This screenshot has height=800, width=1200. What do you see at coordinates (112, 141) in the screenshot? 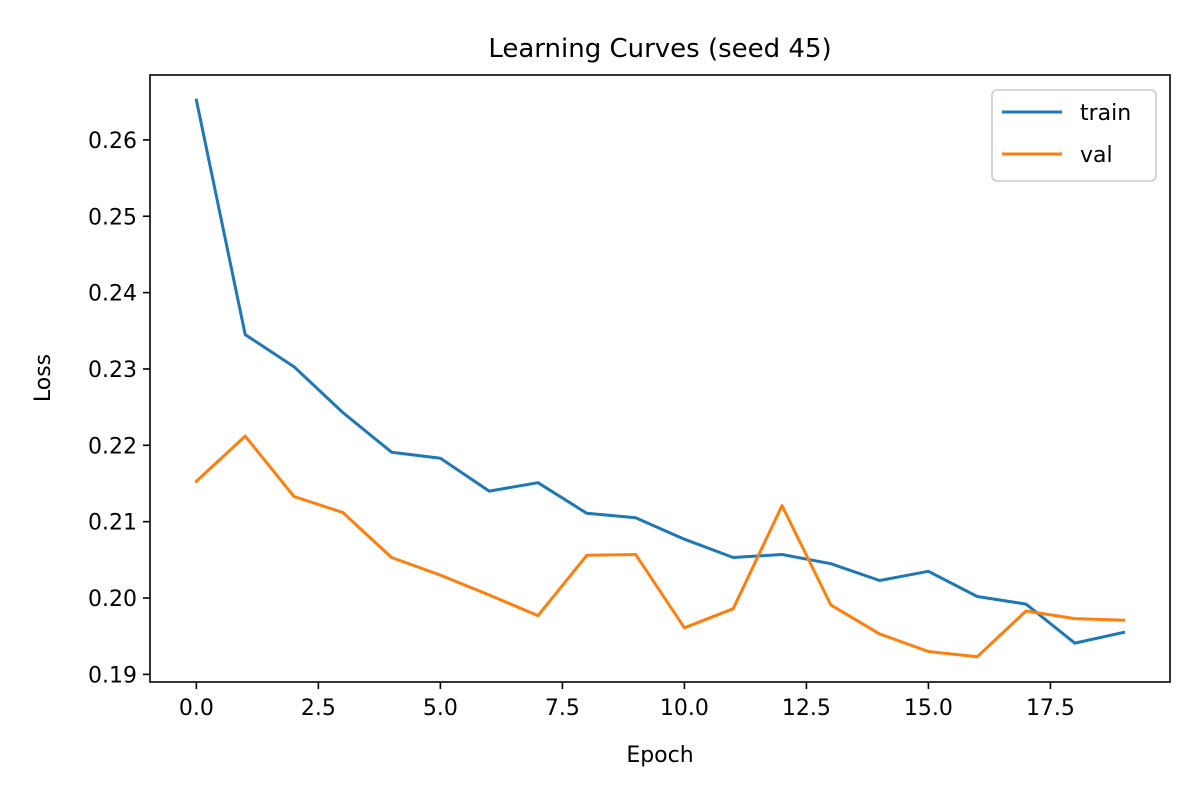
I see `y-tick-label: 0.26` at bounding box center [112, 141].